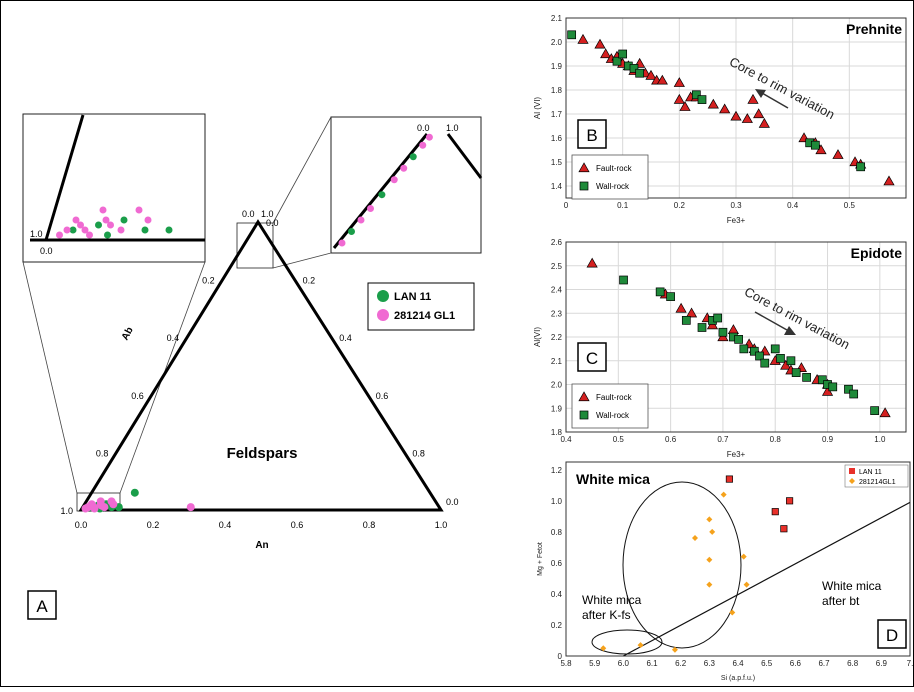  What do you see at coordinates (248, 214) in the screenshot?
I see `apex-tick-label: 0.0` at bounding box center [248, 214].